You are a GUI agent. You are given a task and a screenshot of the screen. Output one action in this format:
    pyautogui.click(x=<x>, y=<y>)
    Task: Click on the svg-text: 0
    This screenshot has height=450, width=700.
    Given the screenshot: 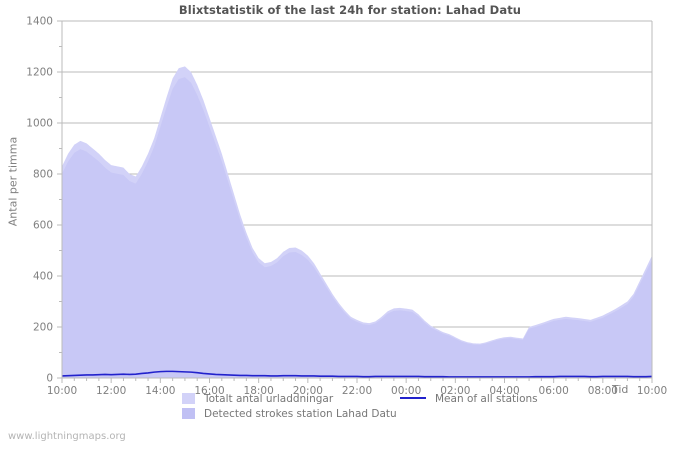 What is the action you would take?
    pyautogui.click(x=49, y=379)
    